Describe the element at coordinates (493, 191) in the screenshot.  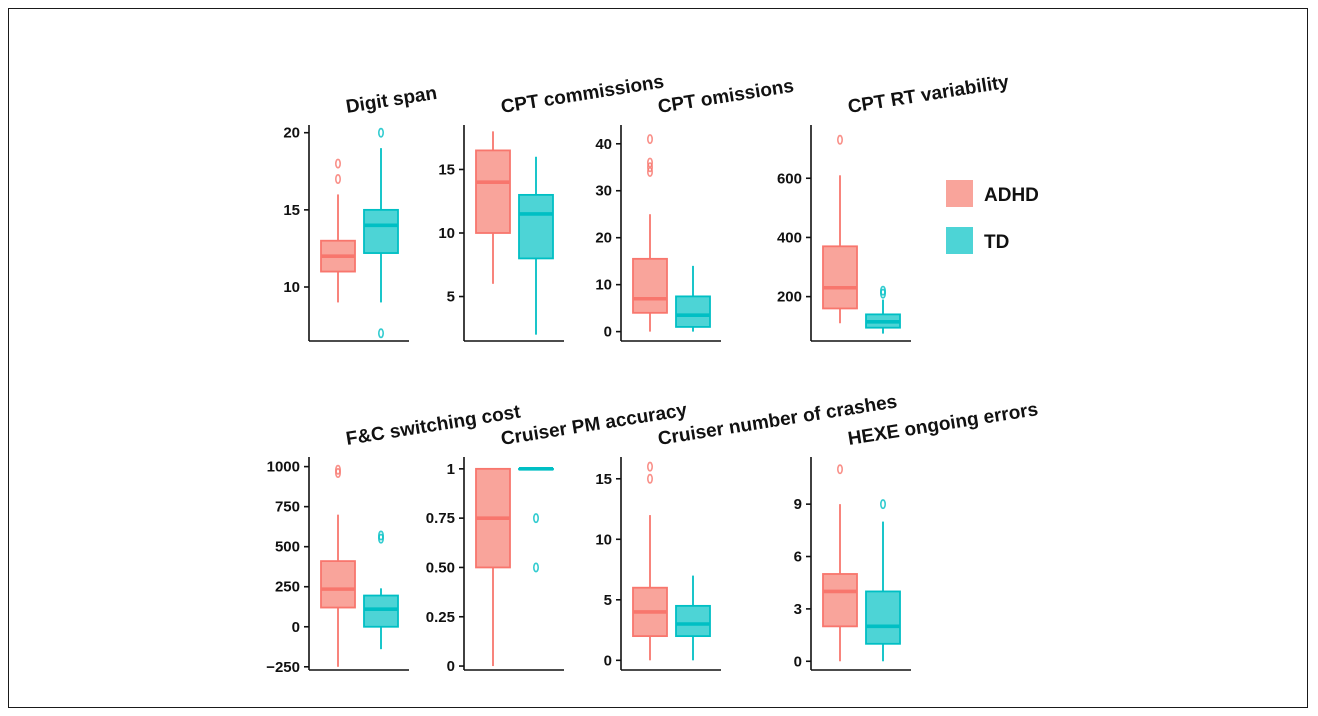
I see `panel-cpt-commissions-adhd-box` at that location.